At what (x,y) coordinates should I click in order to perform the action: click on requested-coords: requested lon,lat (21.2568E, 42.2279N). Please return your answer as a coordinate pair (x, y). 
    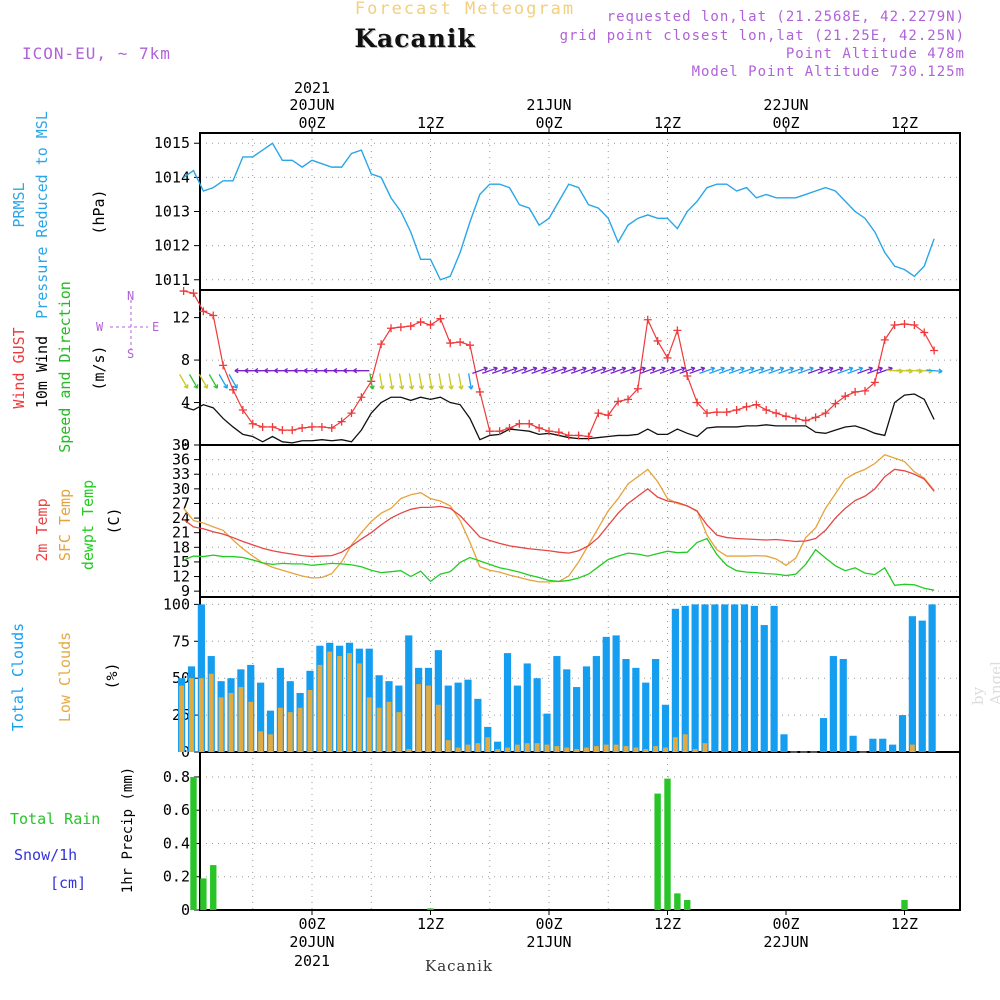
    Looking at the image, I should click on (785, 17).